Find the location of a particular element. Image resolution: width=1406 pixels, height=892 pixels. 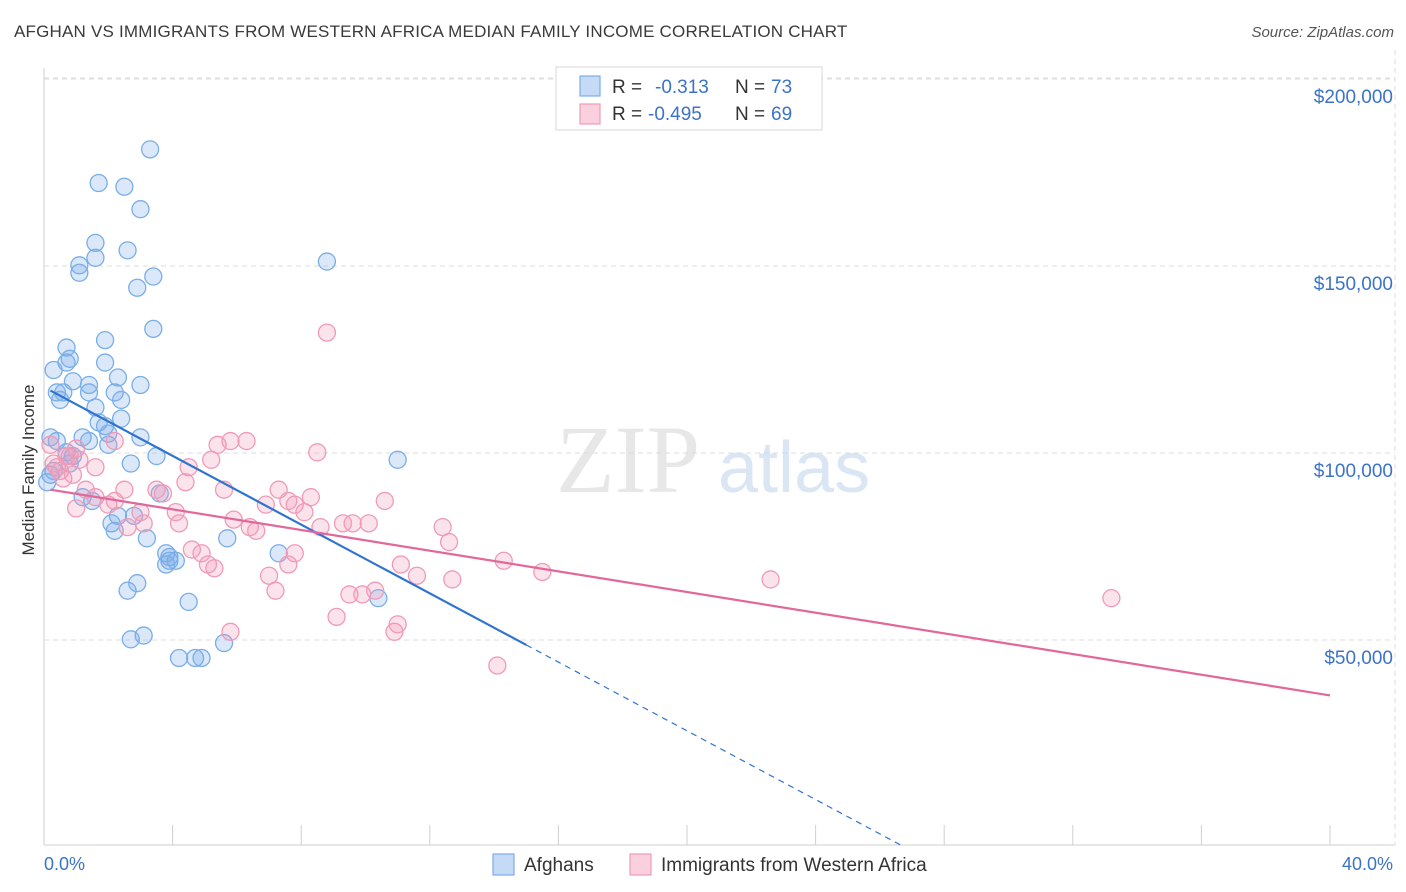

y-tick-label-0: $50,000 is located at coordinates (1358, 658).